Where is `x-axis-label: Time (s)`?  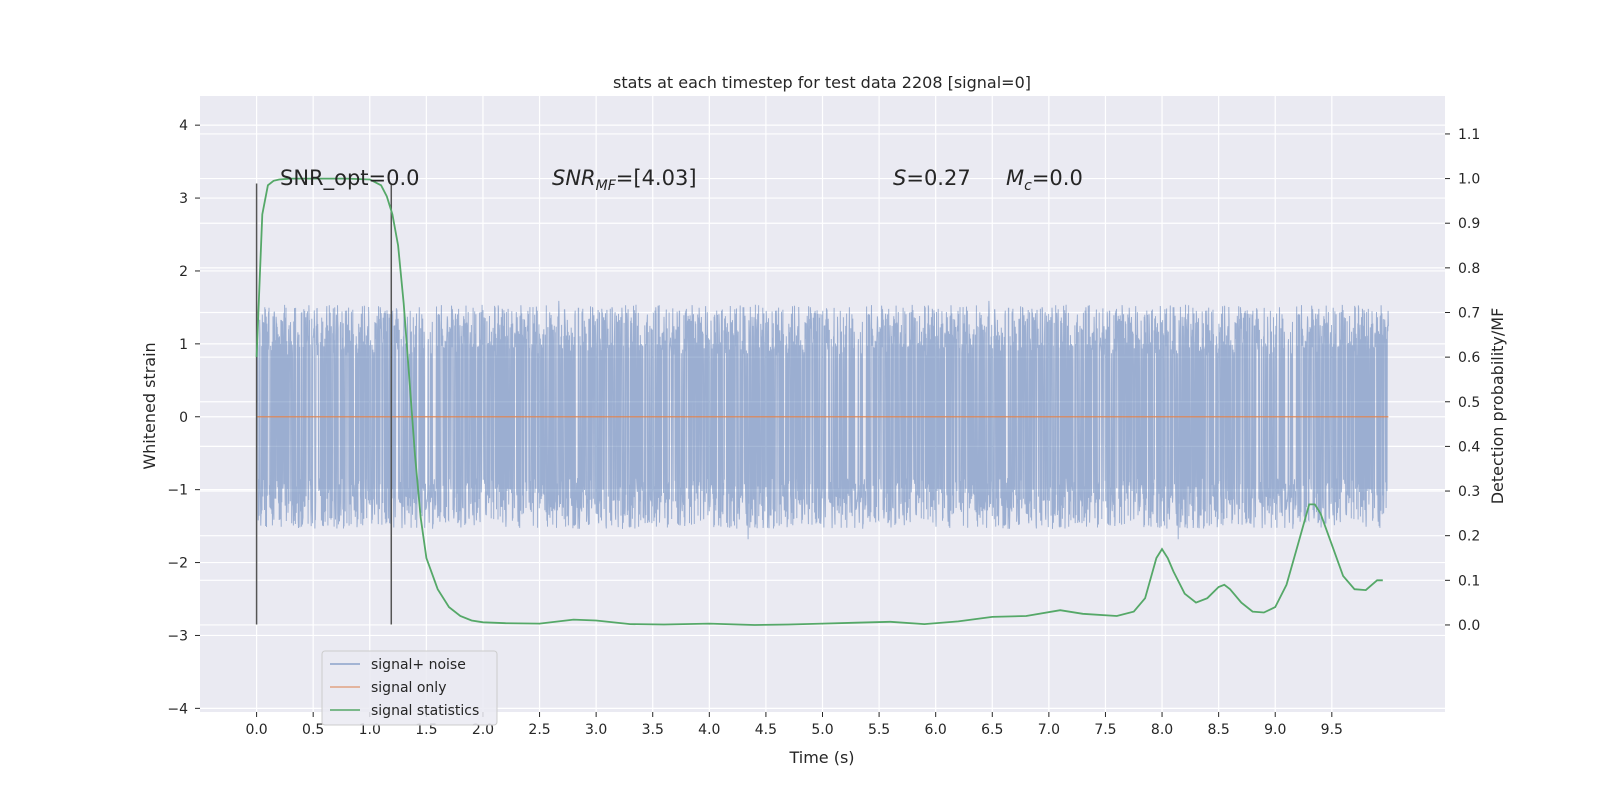 x-axis-label: Time (s) is located at coordinates (821, 757).